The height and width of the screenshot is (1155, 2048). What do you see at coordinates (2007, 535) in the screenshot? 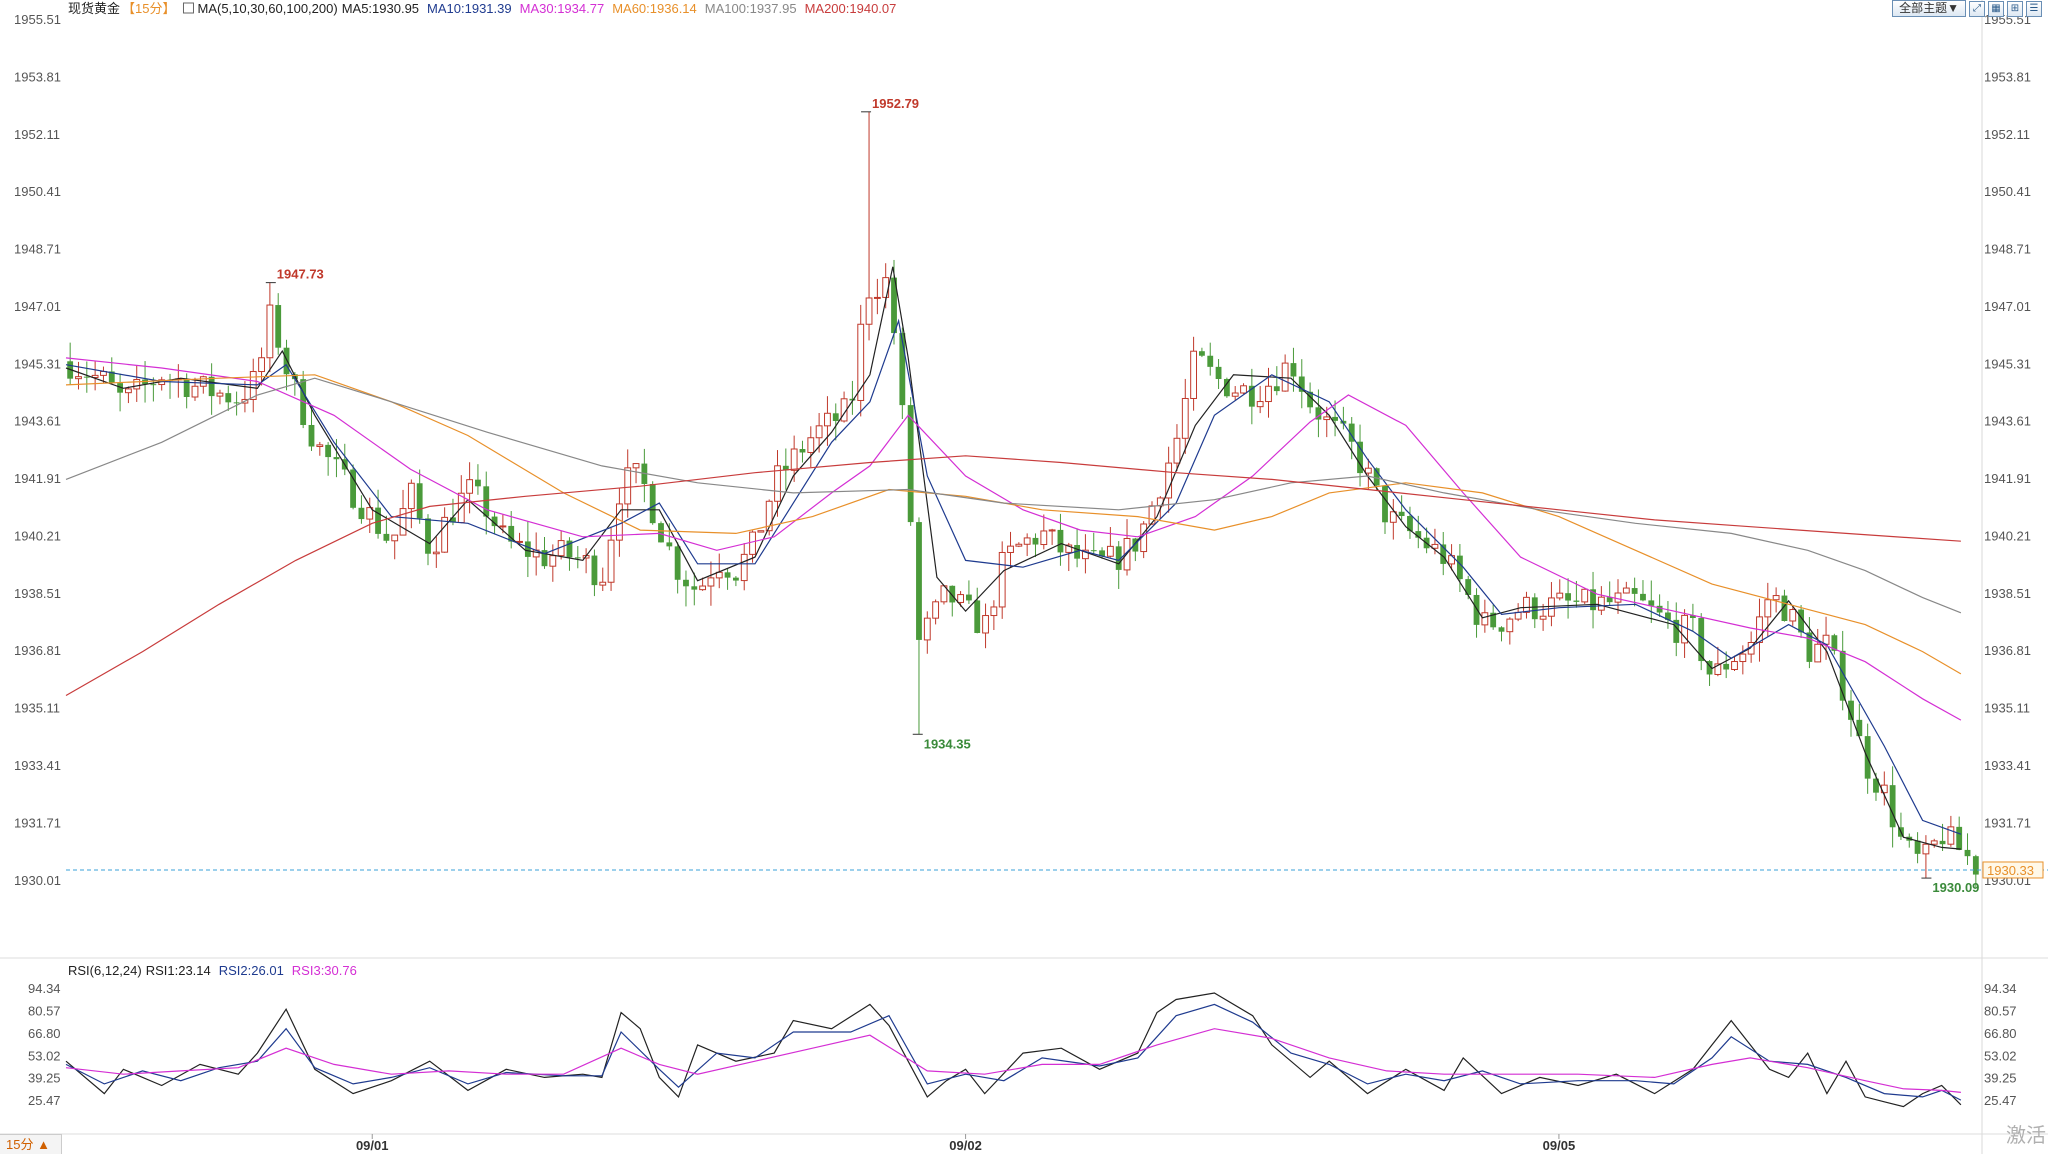
I see `price-tick-label-right: 1940.21` at bounding box center [2007, 535].